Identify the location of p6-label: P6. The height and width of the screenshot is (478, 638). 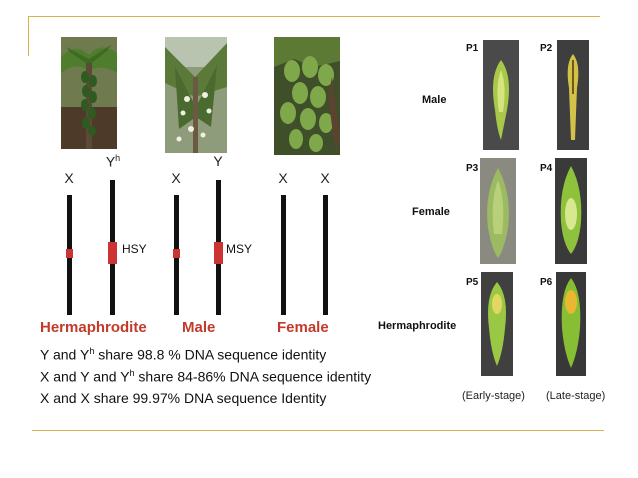
(546, 282).